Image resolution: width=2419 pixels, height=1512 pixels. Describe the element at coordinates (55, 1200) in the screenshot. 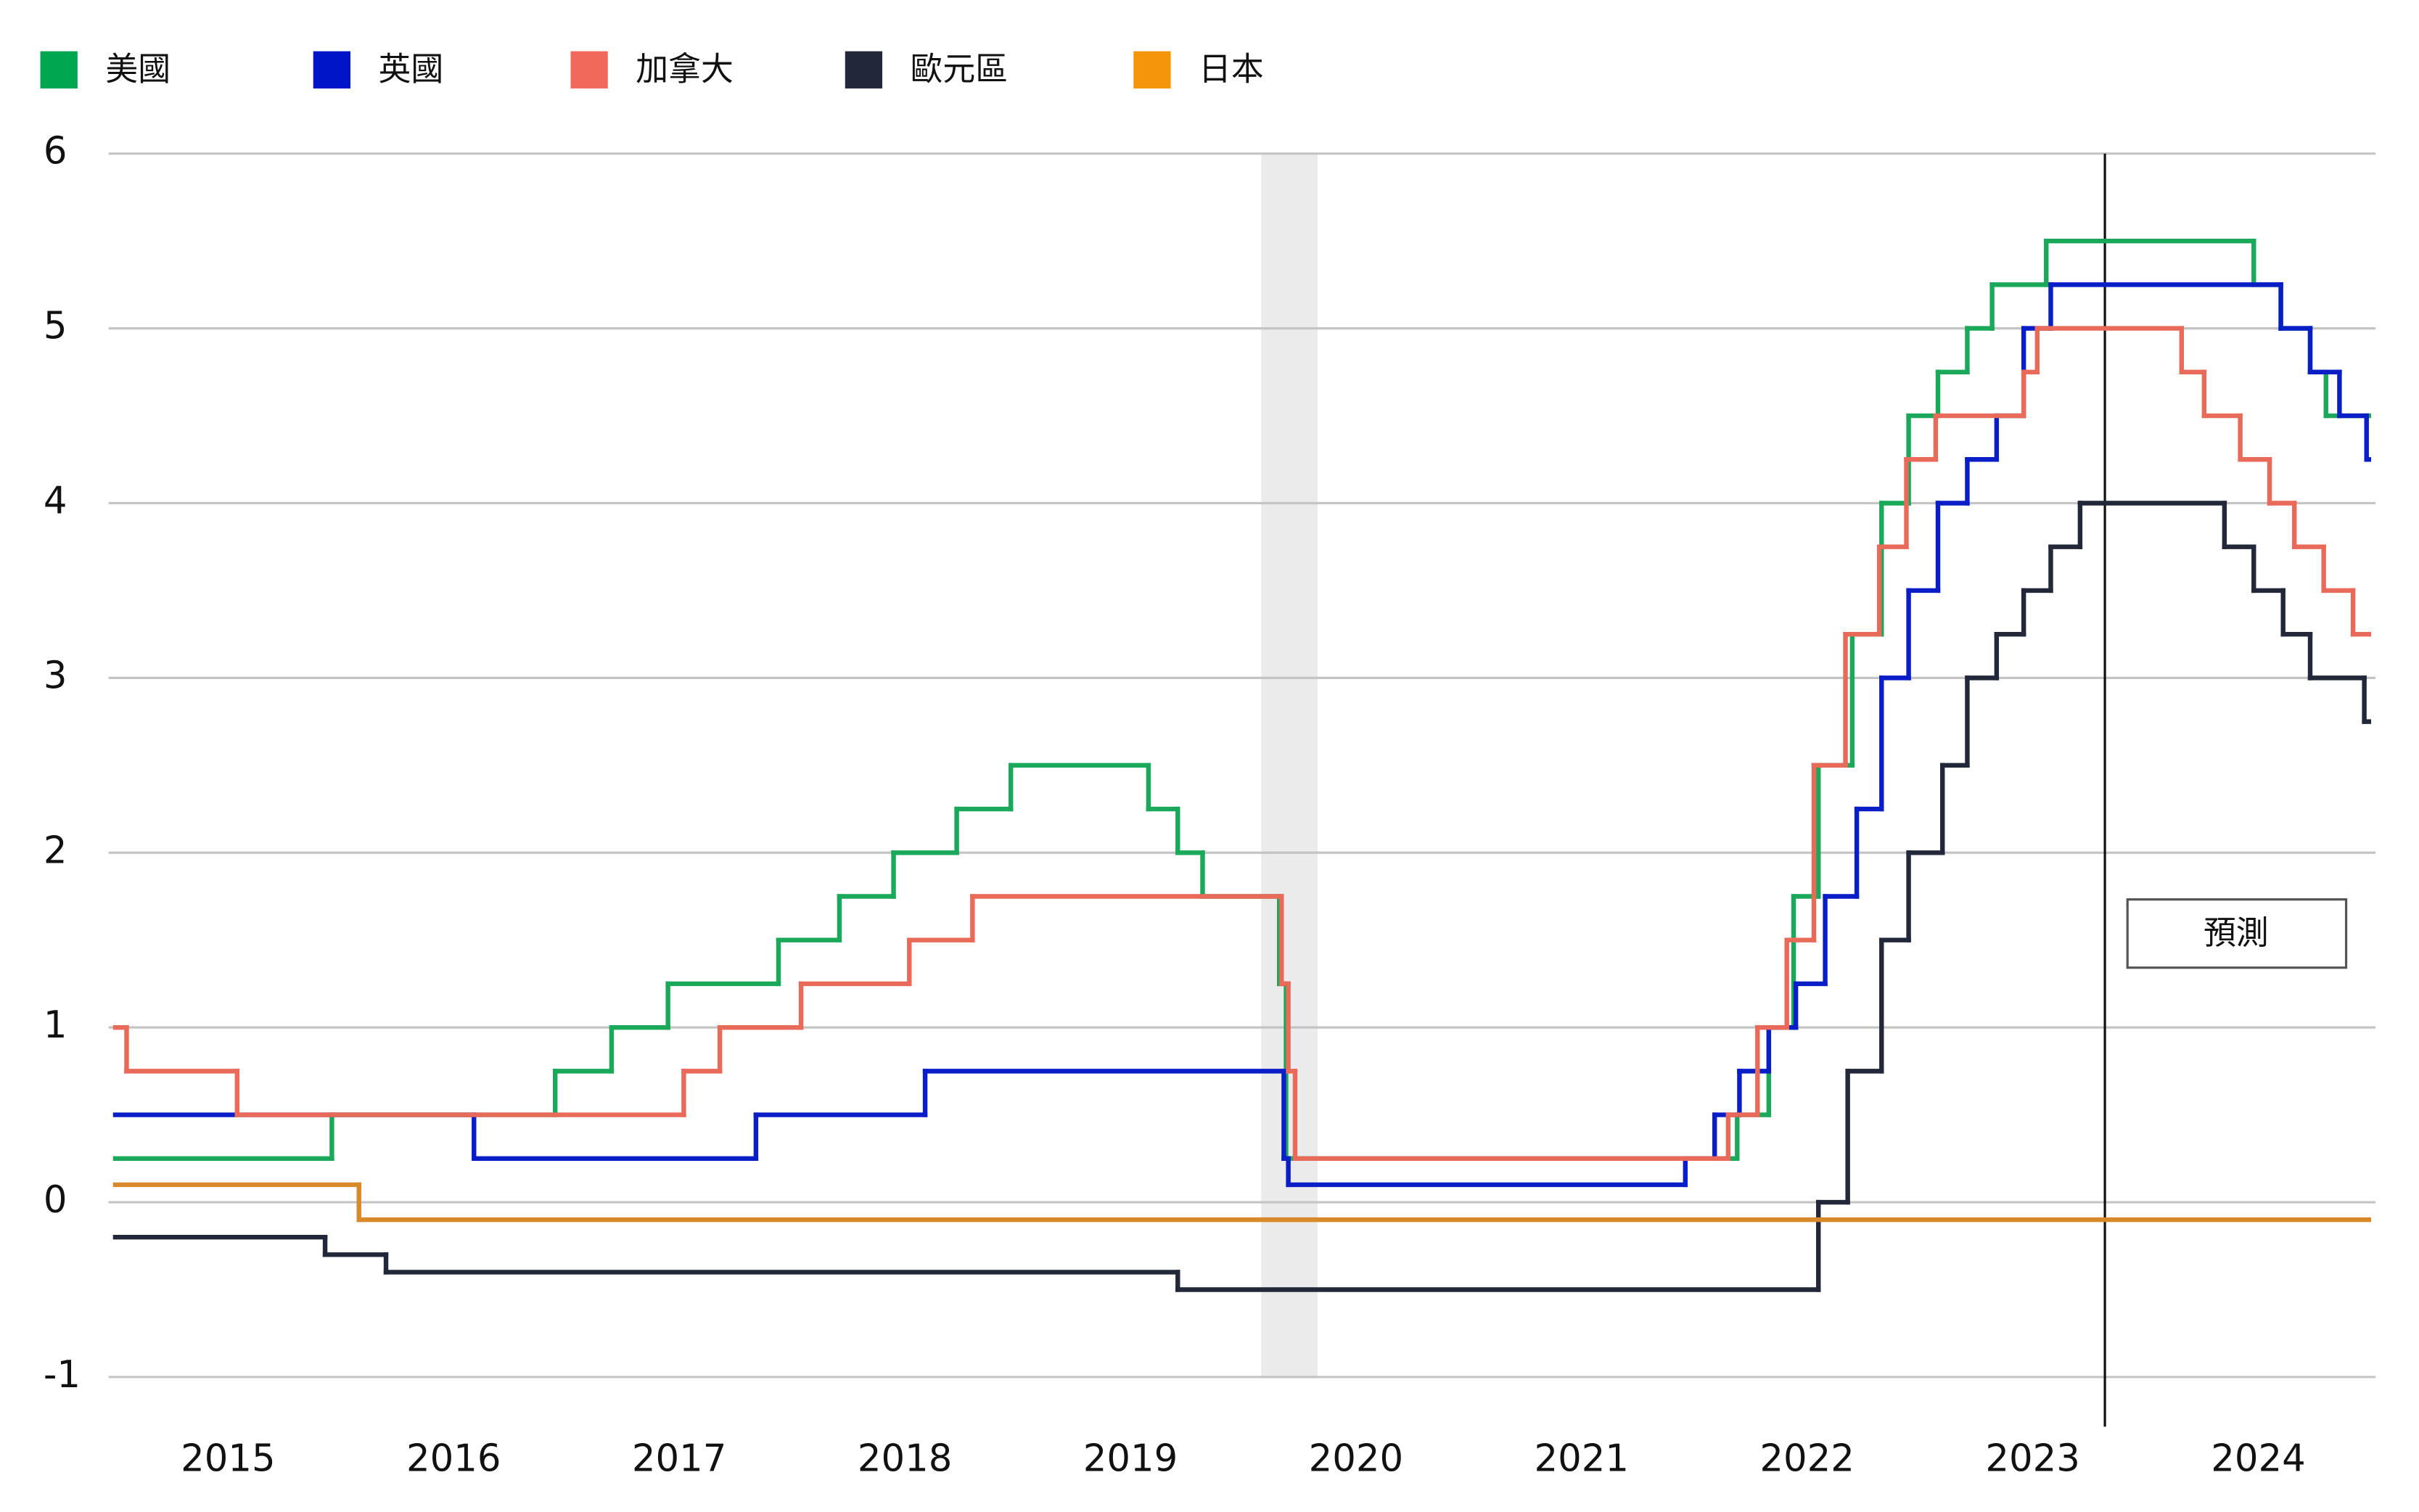

I see `y-tick-label: 0` at that location.